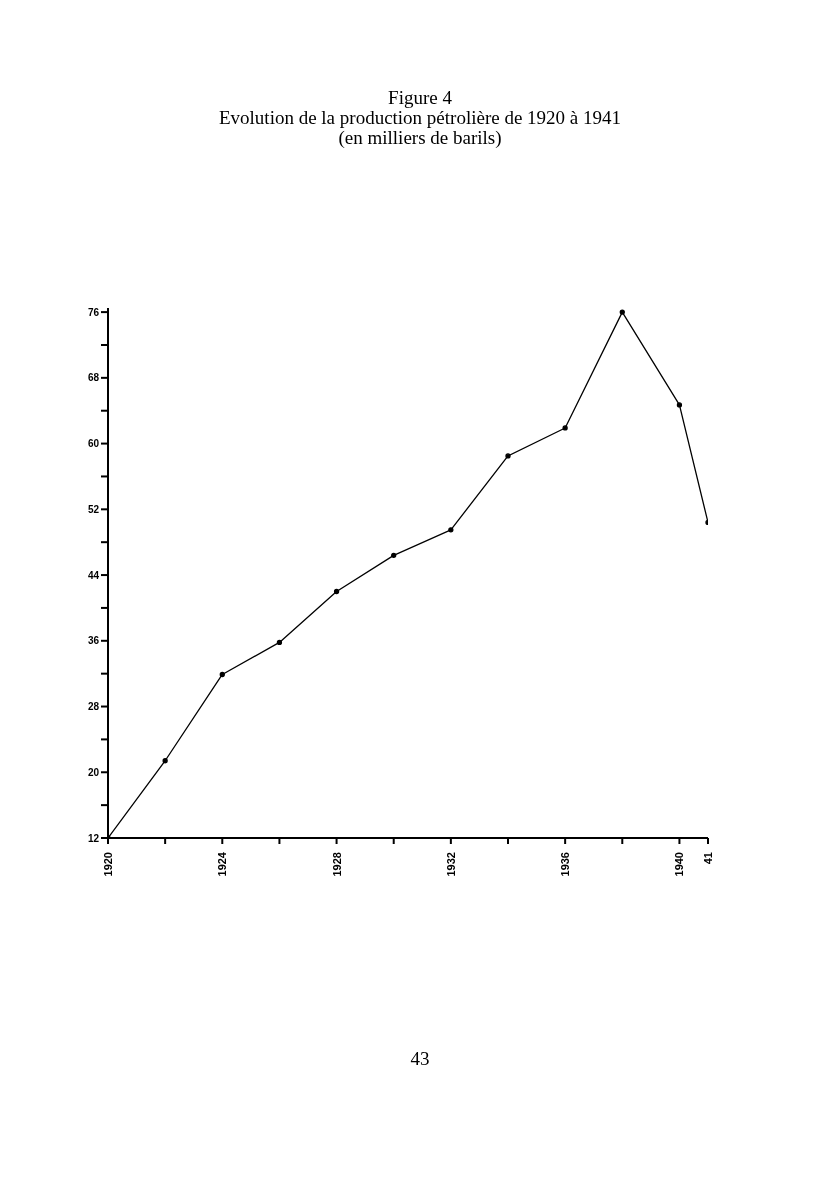  I want to click on x-tick-label: 1940, so click(679, 864).